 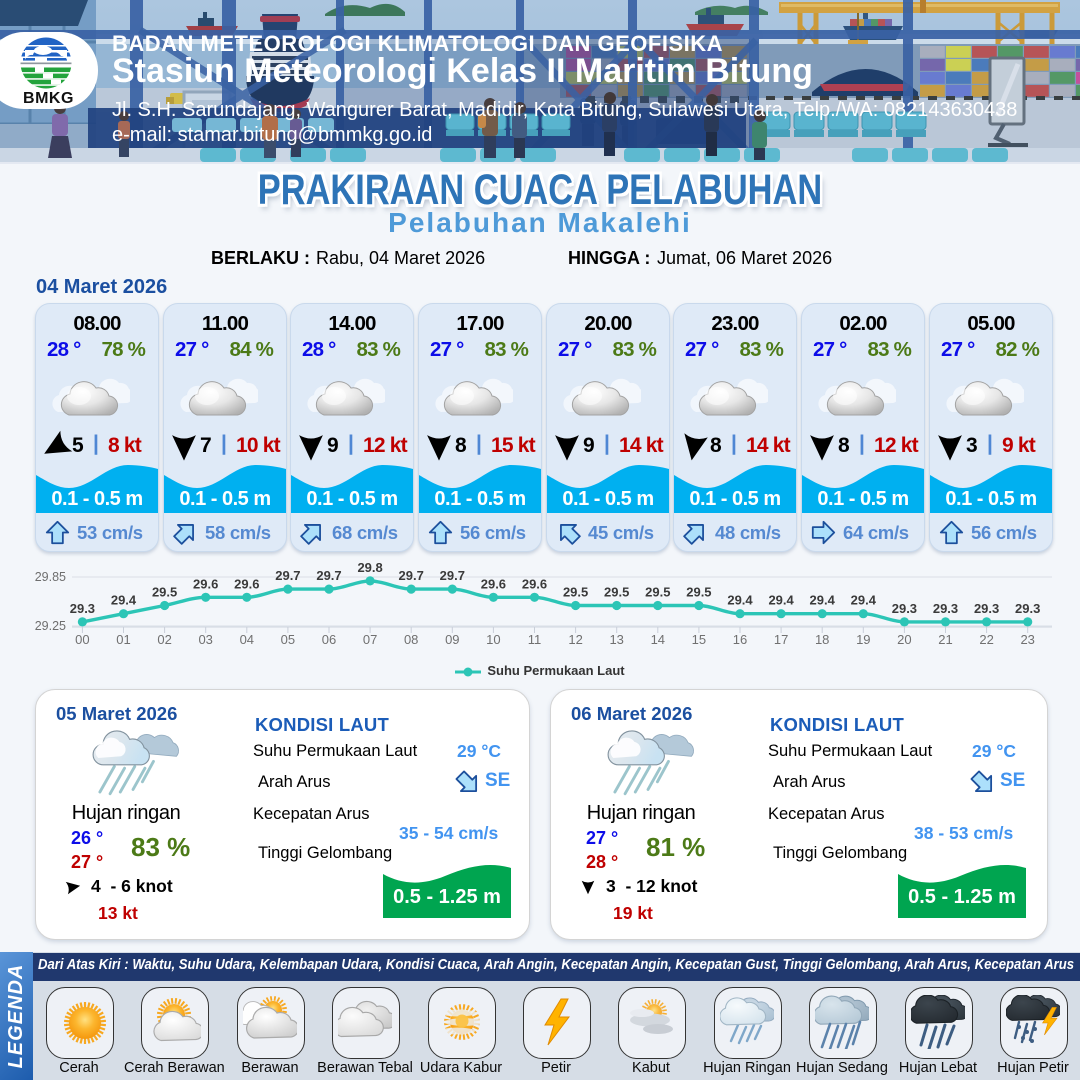 I want to click on svg-text: 13, so click(x=616, y=639).